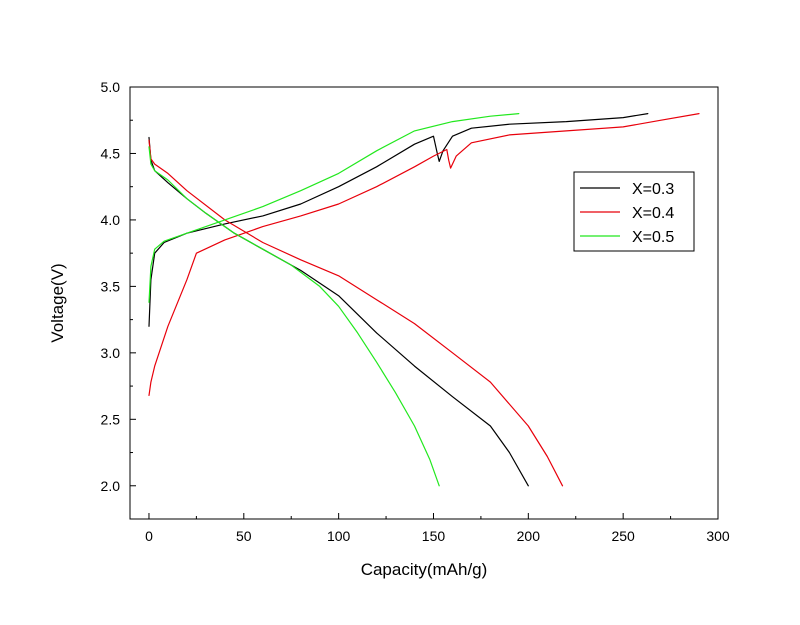 The image size is (800, 625). Describe the element at coordinates (424, 569) in the screenshot. I see `x-axis-title: Capacity(mAh/g)` at that location.